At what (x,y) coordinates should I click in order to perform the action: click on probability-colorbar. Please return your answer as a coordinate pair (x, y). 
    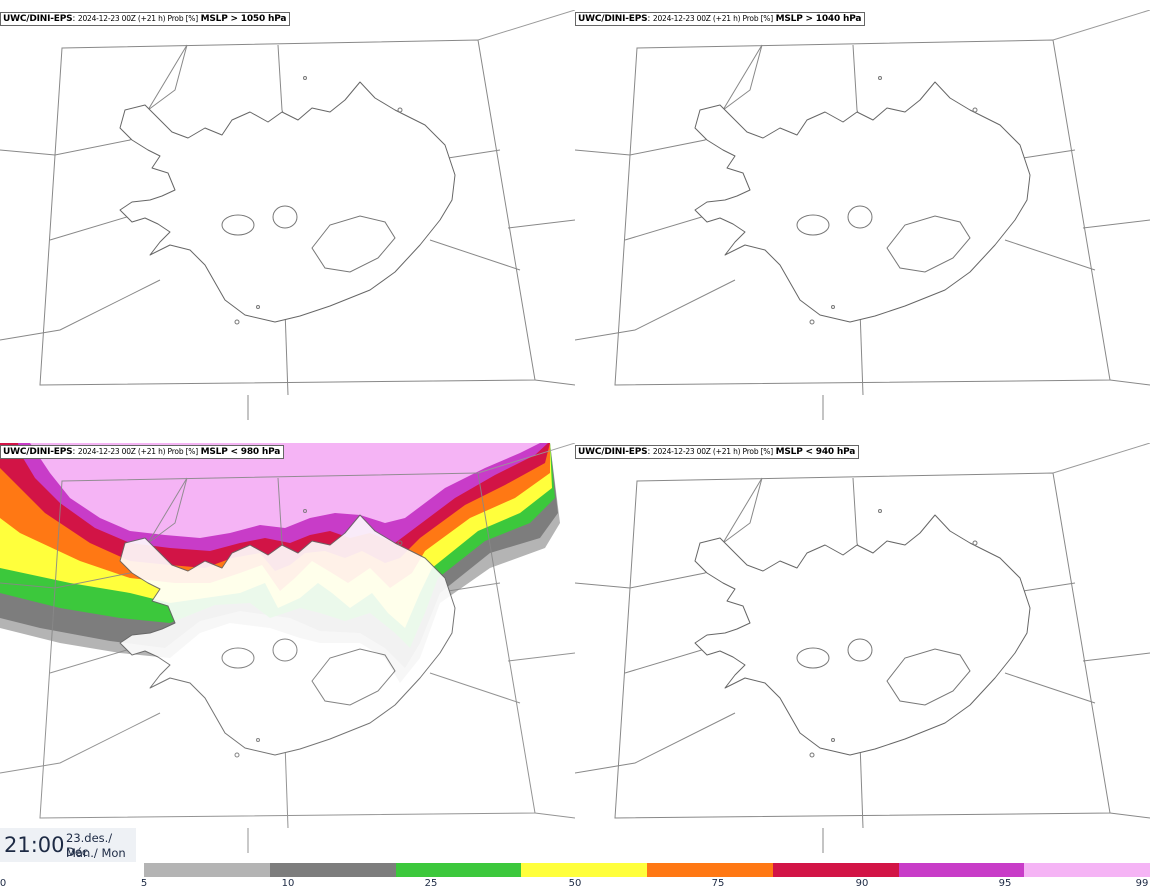
    Looking at the image, I should click on (647, 870).